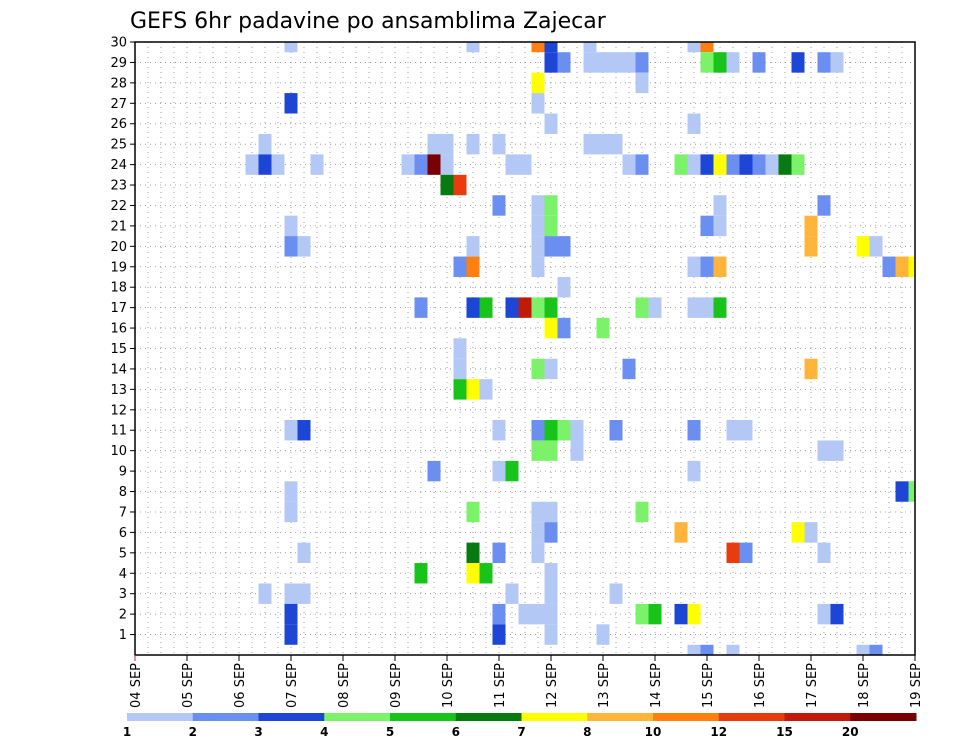  Describe the element at coordinates (118, 410) in the screenshot. I see `y-tick-label: 12` at that location.